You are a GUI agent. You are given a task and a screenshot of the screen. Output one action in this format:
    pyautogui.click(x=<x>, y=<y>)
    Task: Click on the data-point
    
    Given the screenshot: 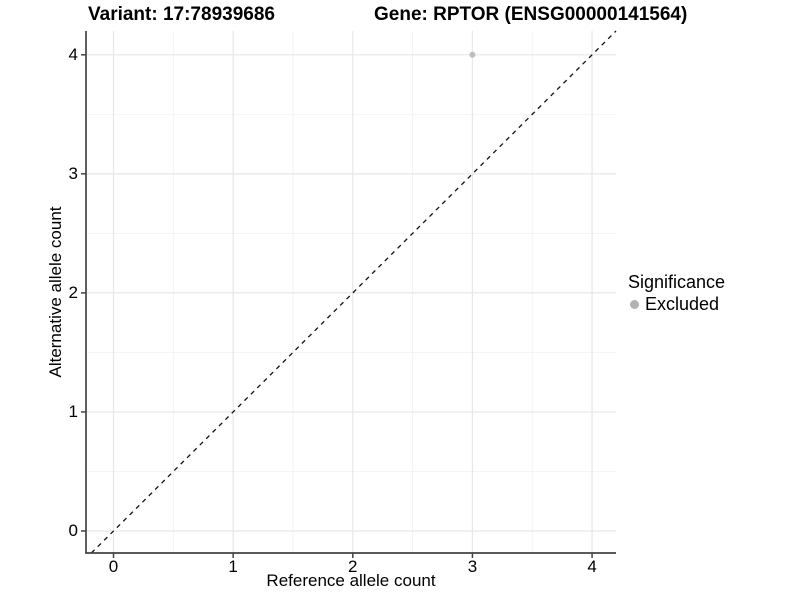 What is the action you would take?
    pyautogui.click(x=472, y=54)
    